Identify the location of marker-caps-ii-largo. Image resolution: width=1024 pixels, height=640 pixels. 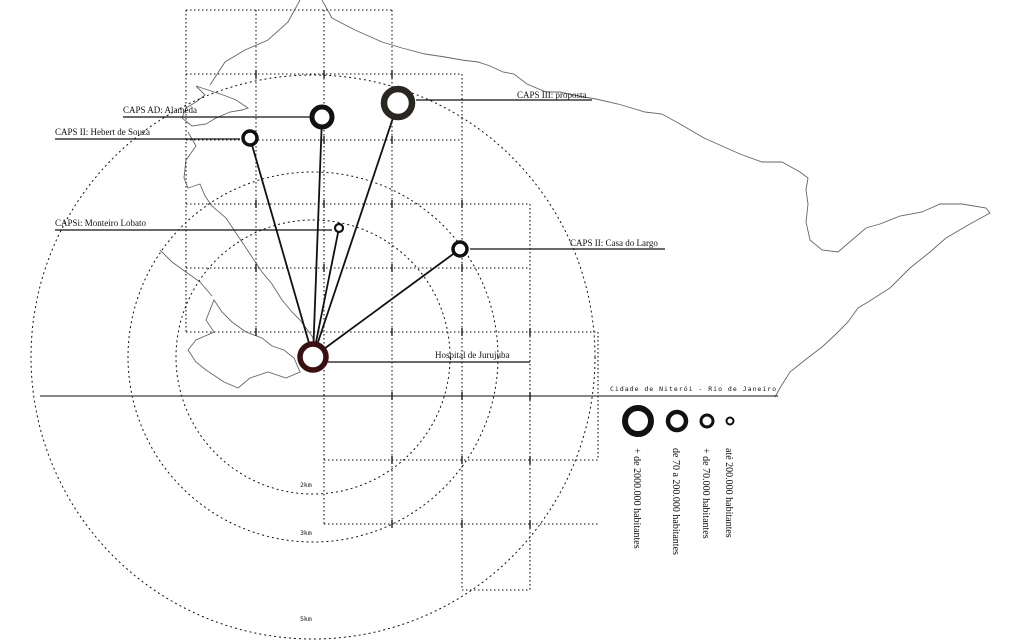
(460, 249).